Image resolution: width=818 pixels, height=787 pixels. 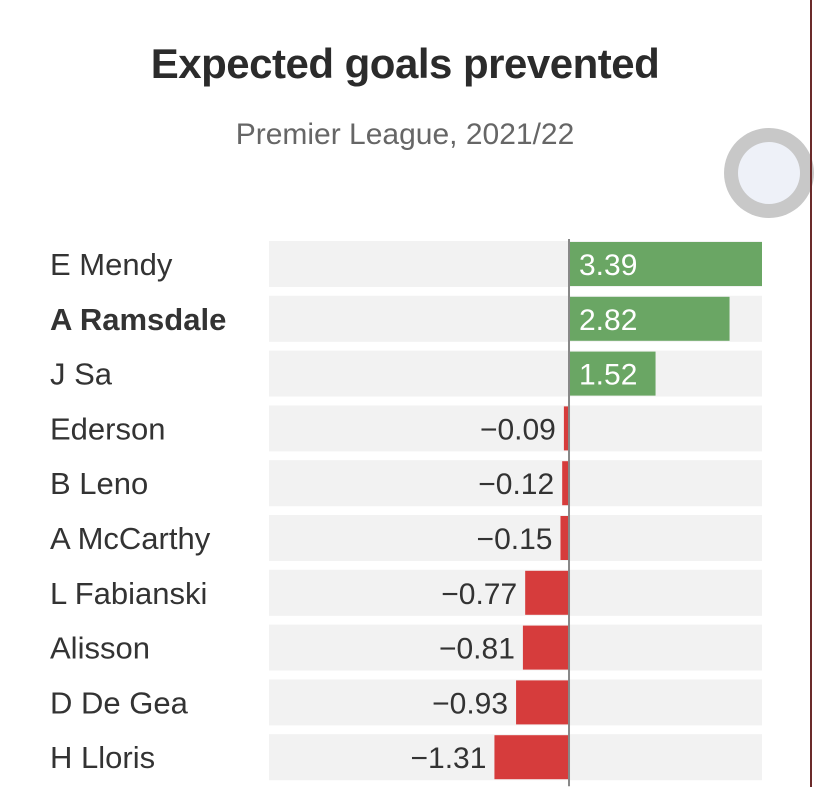 I want to click on bar-l-fabianski, so click(x=547, y=592).